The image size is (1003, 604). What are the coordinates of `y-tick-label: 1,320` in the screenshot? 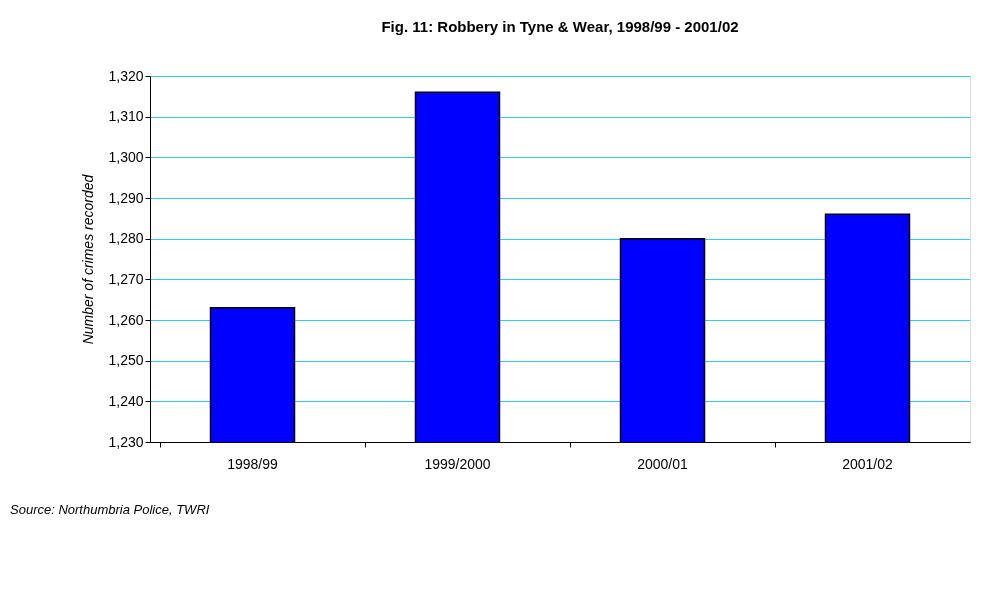 It's located at (126, 75).